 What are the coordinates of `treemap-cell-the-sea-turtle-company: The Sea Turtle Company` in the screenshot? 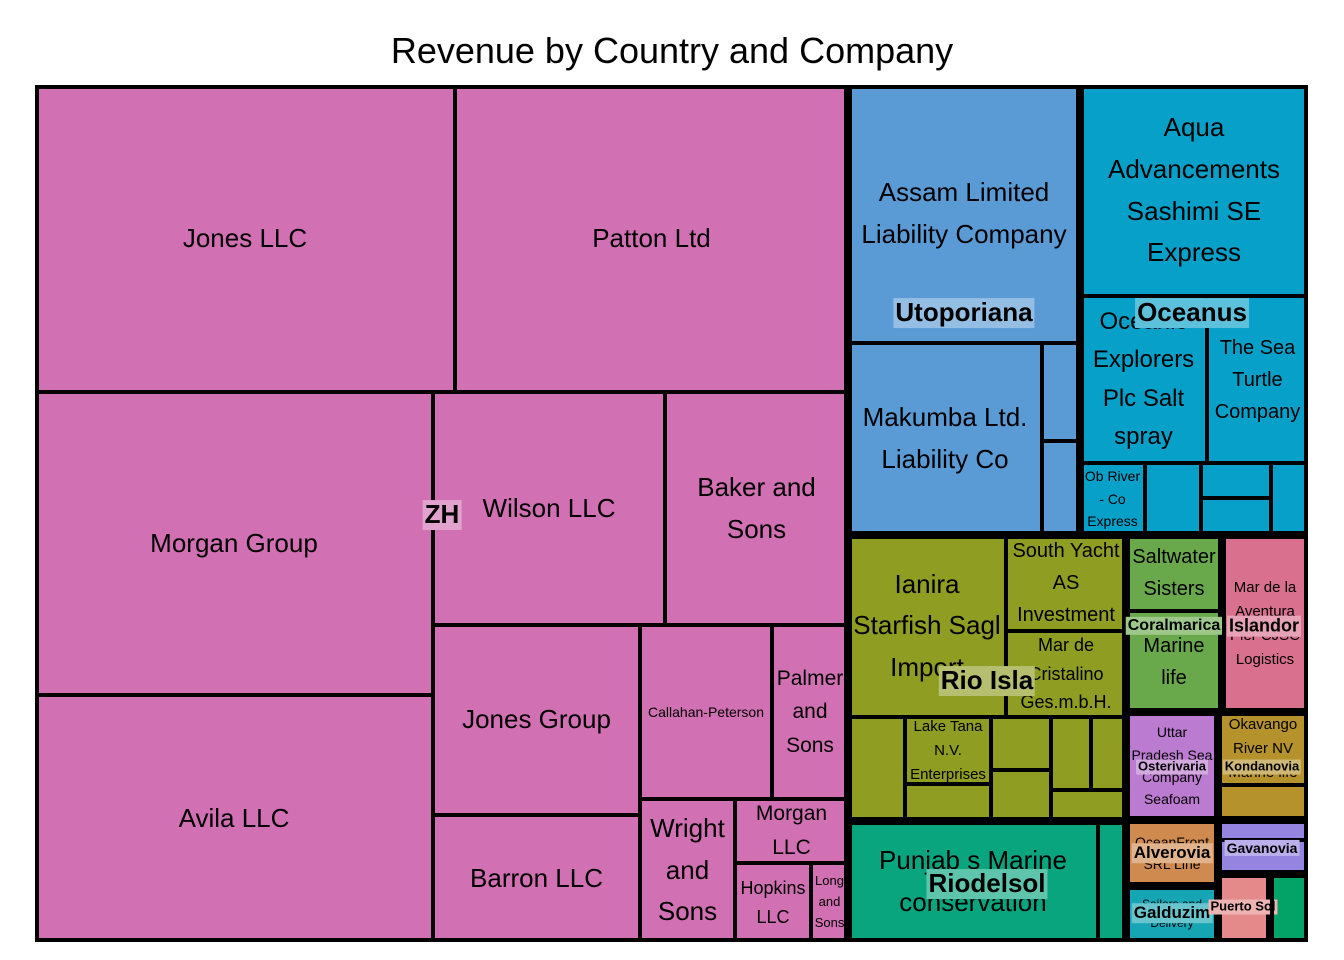 It's located at (1257, 379).